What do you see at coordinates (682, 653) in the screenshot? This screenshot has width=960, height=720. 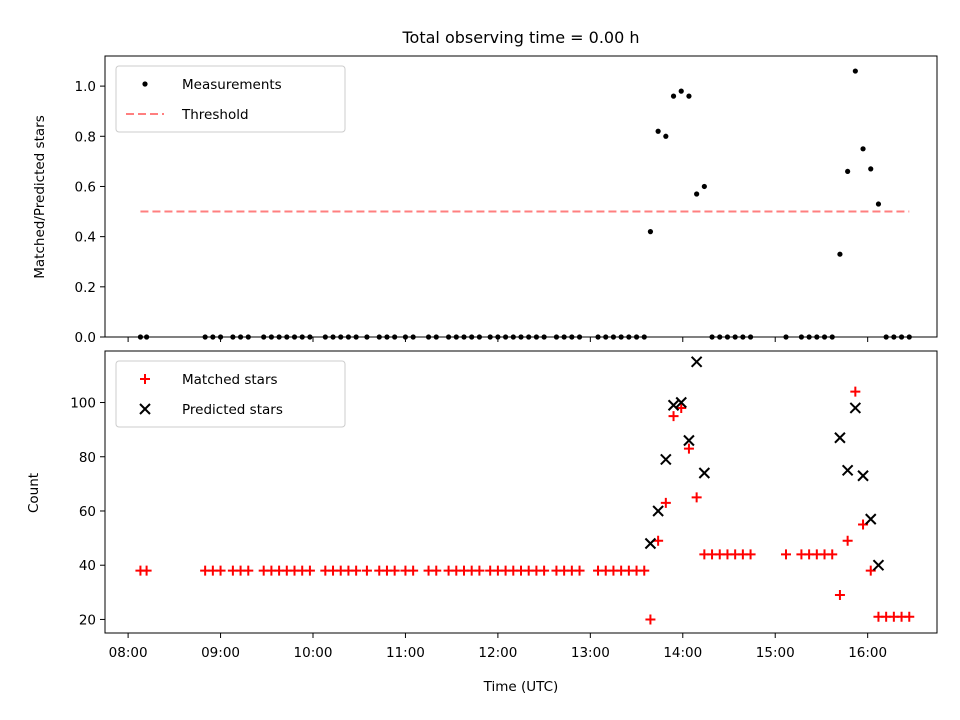 I see `x-tick-label: 14:00` at bounding box center [682, 653].